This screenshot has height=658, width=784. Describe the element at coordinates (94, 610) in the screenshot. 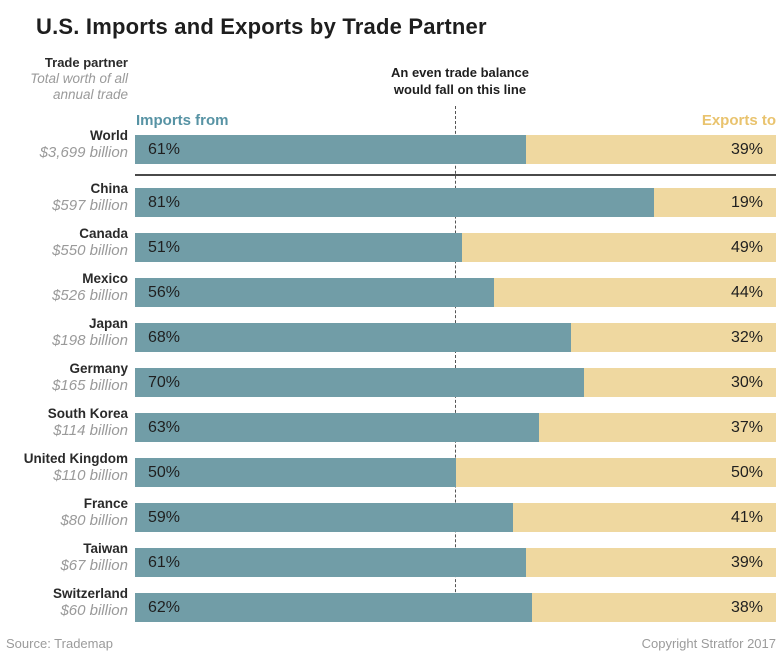

I see `partner-total-trade: $60 billion` at that location.